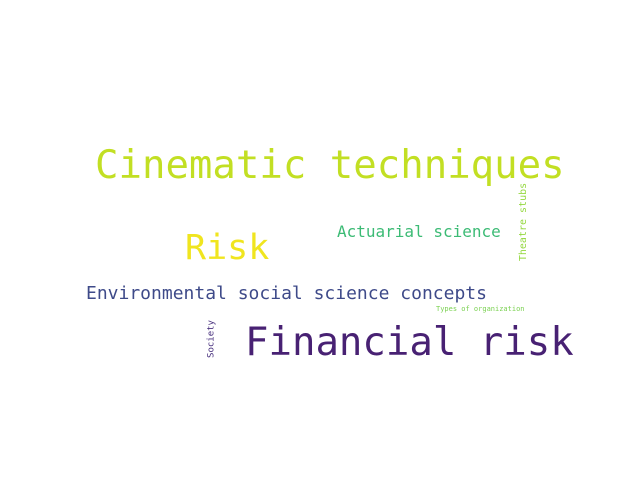  I want to click on word-types-of-organization: Types of organization, so click(480, 309).